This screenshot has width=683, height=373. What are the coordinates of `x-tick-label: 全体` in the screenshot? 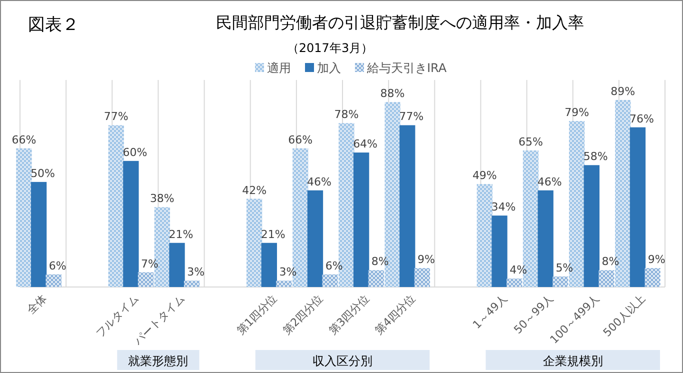 It's located at (37, 304).